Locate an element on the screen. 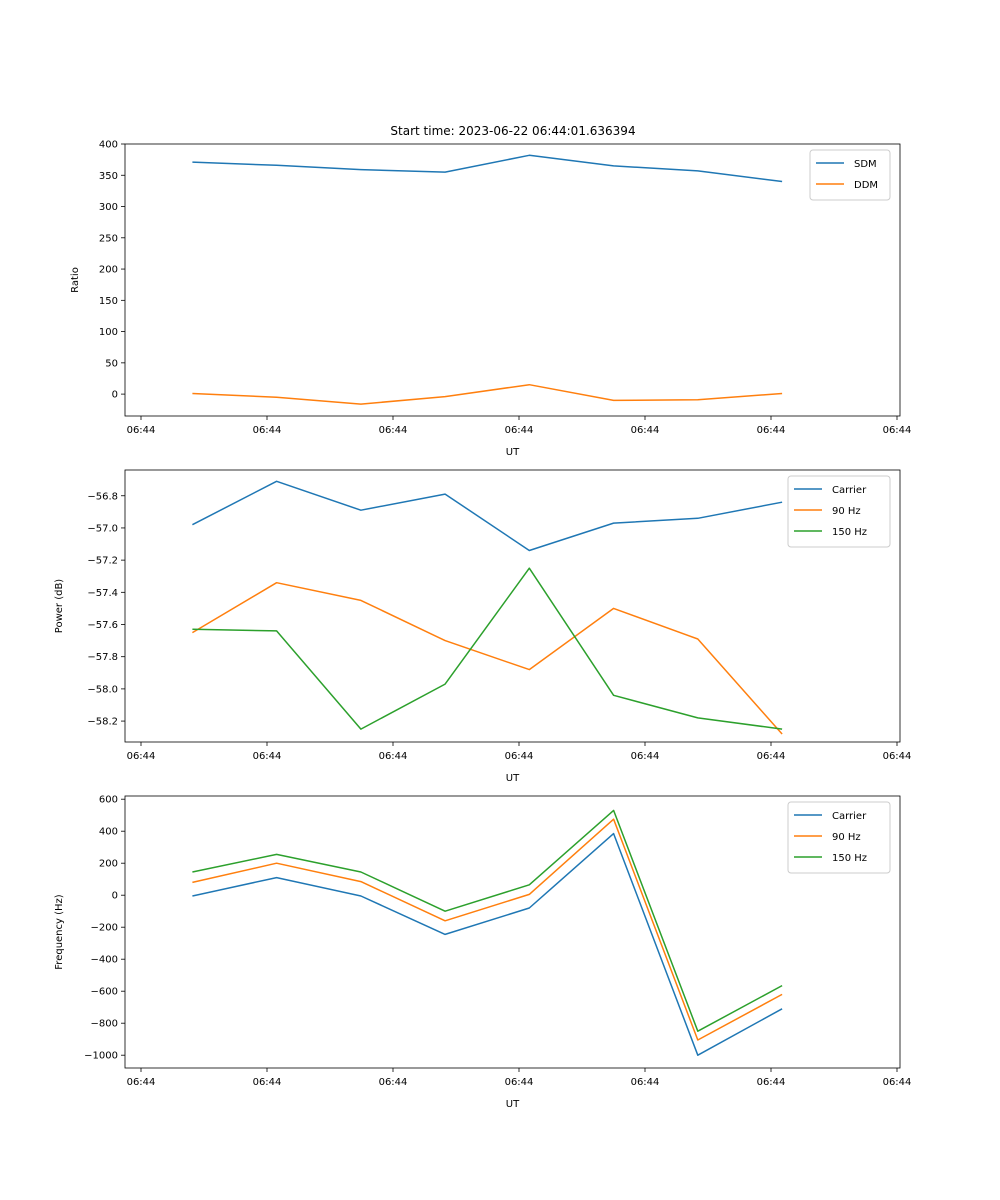 This screenshot has height=1200, width=1000. y-axis-label: Ratio is located at coordinates (75, 280).